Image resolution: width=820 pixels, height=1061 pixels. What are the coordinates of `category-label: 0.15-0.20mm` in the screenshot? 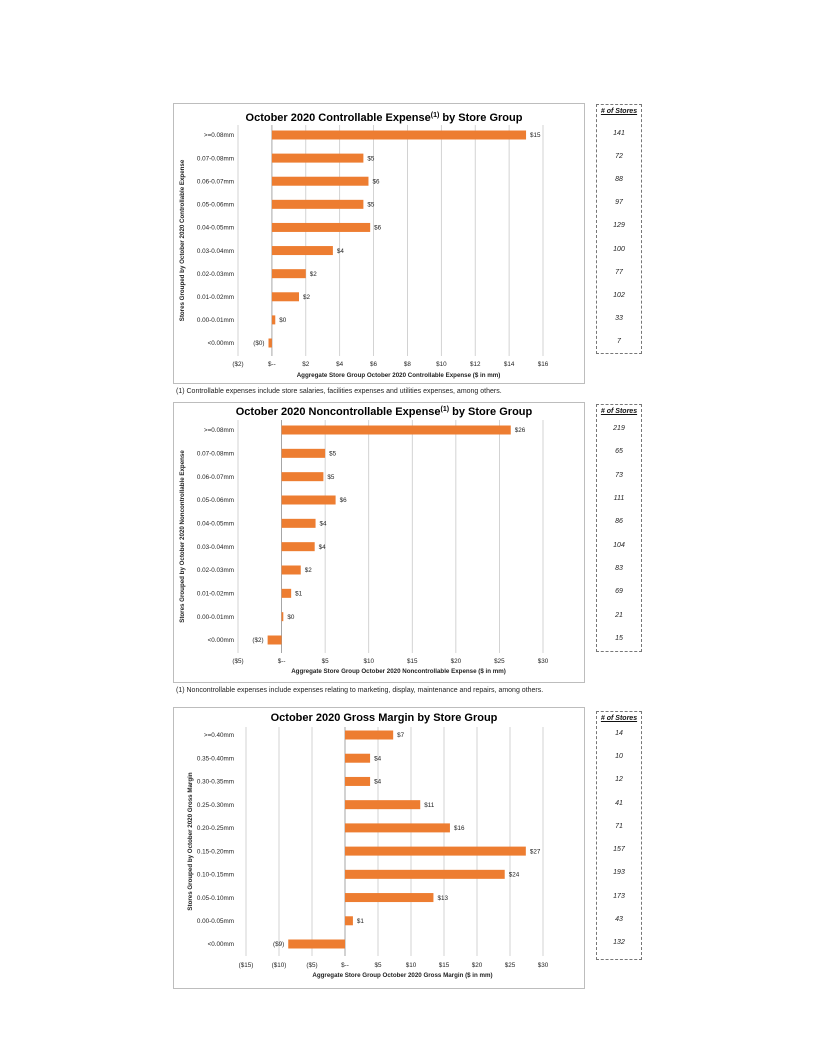 It's located at (215, 851).